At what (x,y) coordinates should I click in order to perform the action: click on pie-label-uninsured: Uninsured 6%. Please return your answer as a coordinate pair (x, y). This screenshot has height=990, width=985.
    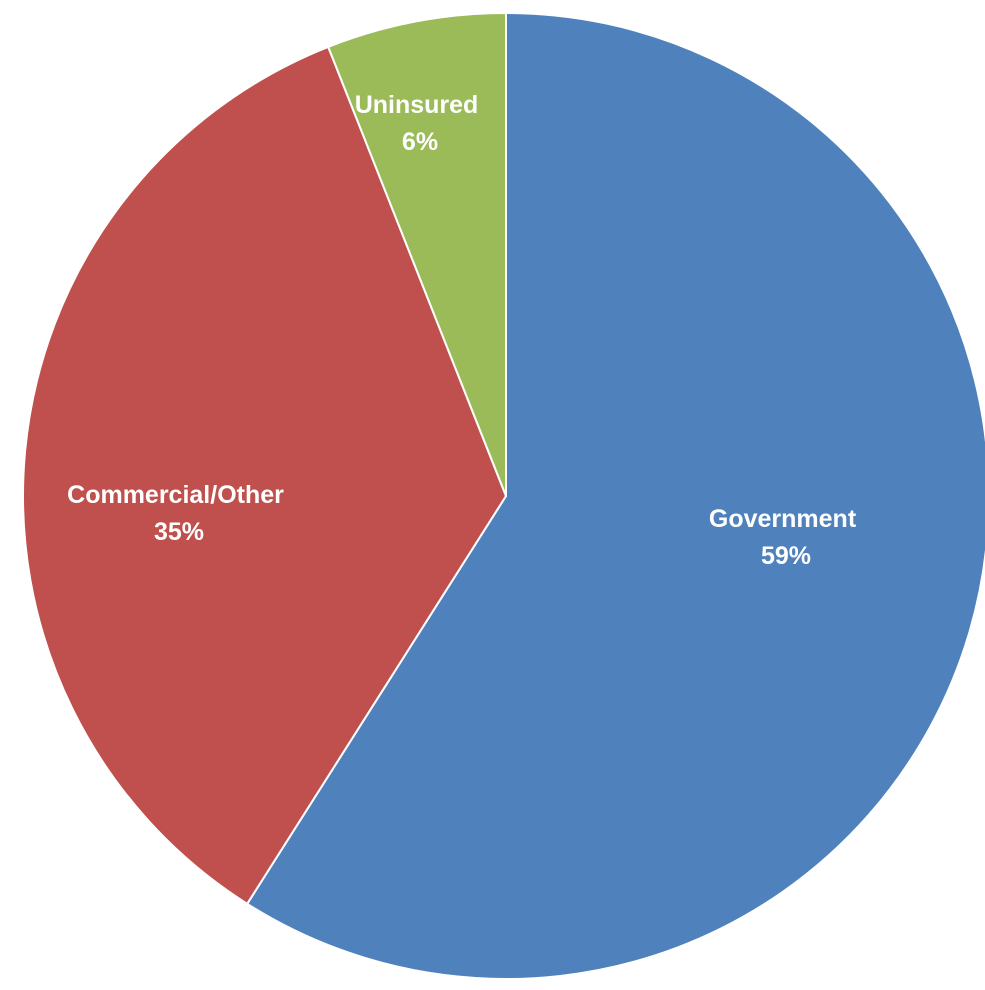
    Looking at the image, I should click on (420, 123).